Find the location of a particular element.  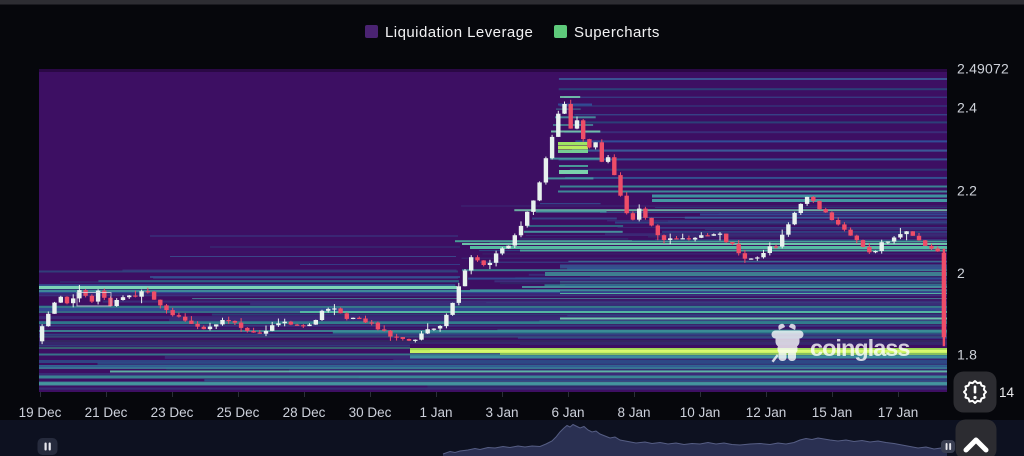

svg-text: coinglass is located at coordinates (860, 348).